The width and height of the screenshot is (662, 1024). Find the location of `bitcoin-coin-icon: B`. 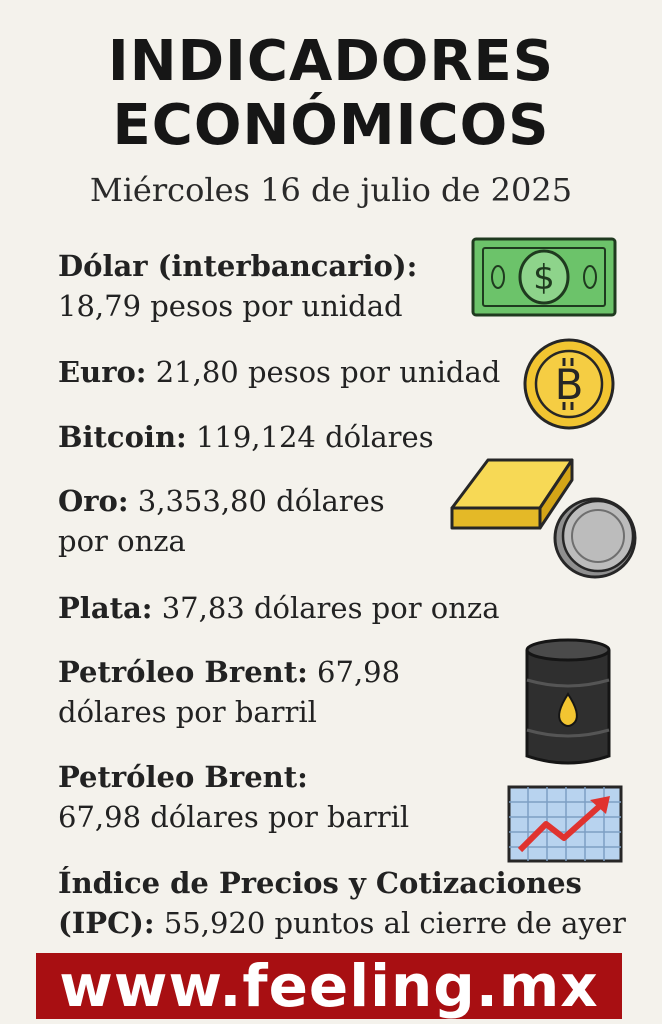

bitcoin-coin-icon: B is located at coordinates (569, 384).